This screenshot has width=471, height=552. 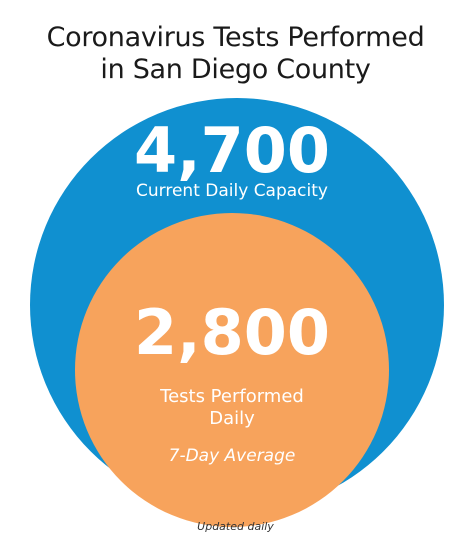 What do you see at coordinates (232, 332) in the screenshot?
I see `performed-value: 2,800` at bounding box center [232, 332].